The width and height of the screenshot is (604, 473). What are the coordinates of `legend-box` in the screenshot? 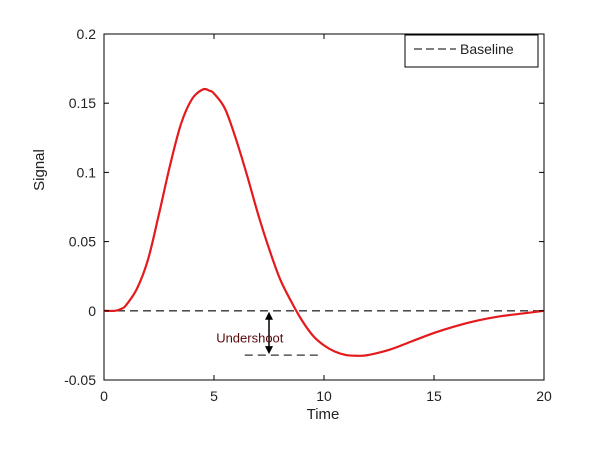 It's located at (471, 51).